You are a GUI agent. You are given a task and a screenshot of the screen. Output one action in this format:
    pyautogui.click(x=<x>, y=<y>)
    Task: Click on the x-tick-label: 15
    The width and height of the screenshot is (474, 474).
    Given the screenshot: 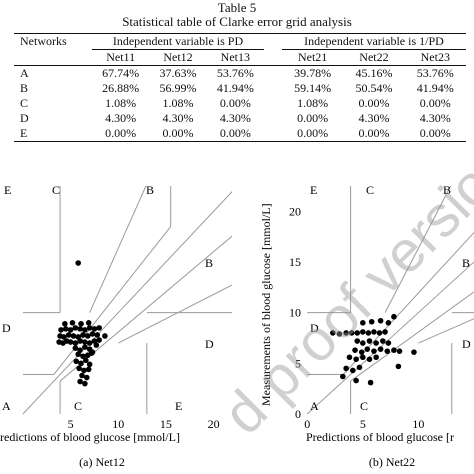 What is the action you would take?
    pyautogui.click(x=166, y=424)
    